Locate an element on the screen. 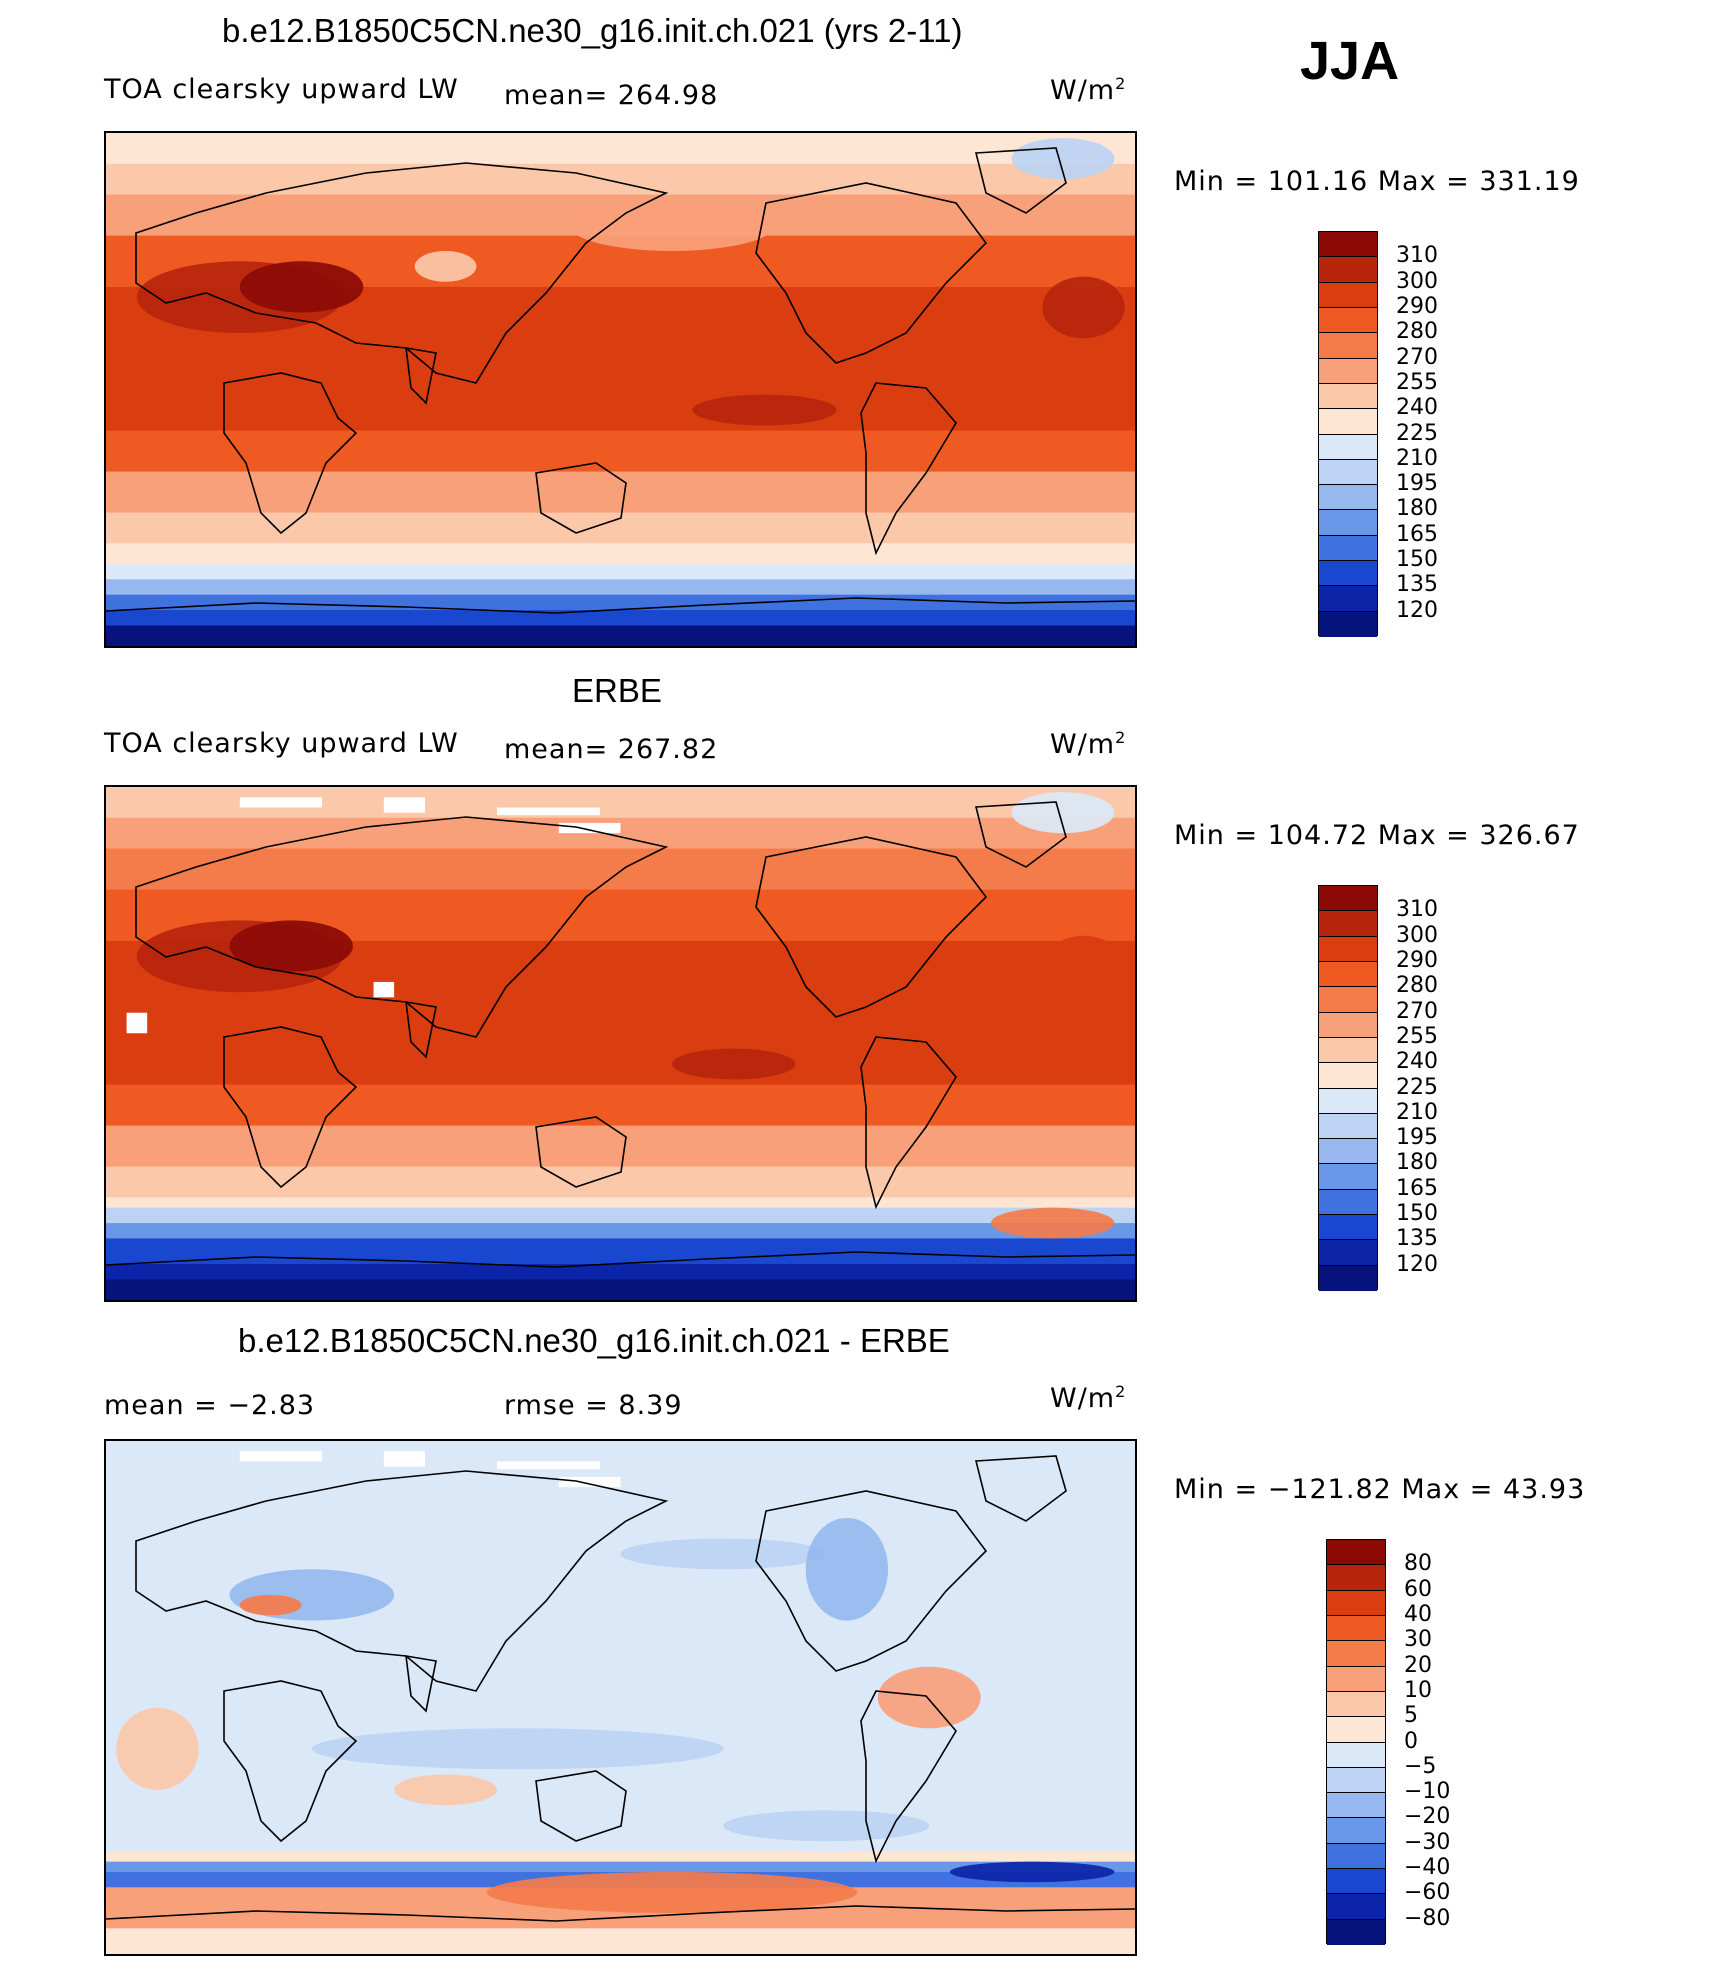  colorbar-tick-label: −5 is located at coordinates (1420, 1766).